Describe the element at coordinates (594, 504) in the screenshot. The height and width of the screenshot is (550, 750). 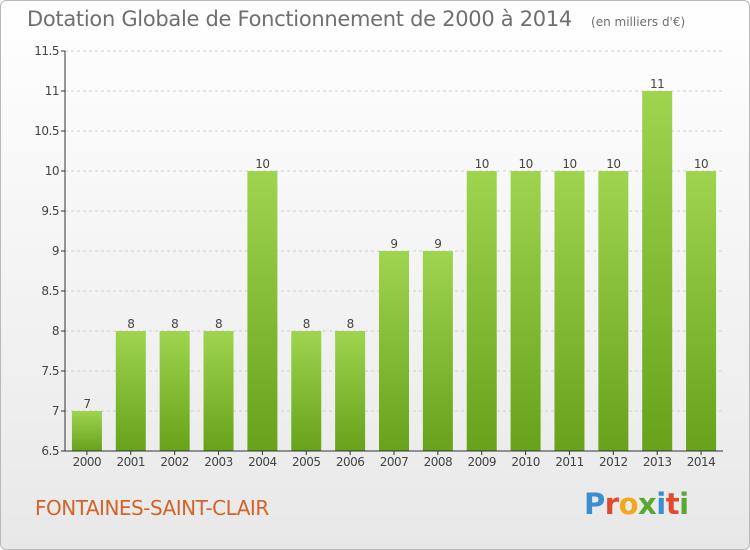
I see `logo-letter: P` at that location.